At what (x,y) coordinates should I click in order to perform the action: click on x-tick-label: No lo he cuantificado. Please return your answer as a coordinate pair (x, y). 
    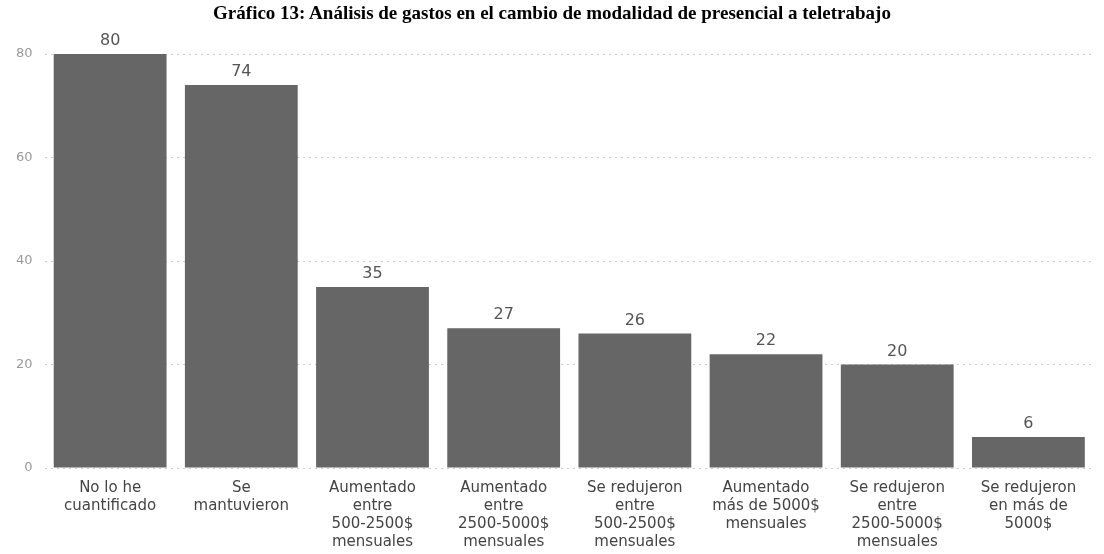
    Looking at the image, I should click on (110, 495).